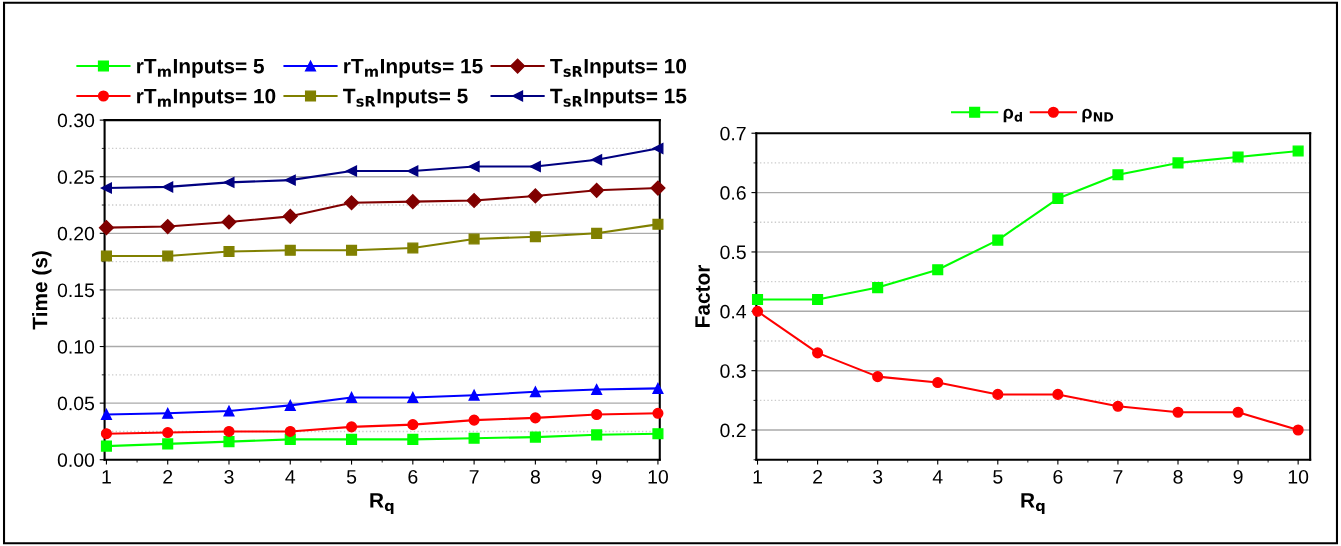  What do you see at coordinates (658, 476) in the screenshot?
I see `x-tick-label: 10` at bounding box center [658, 476].